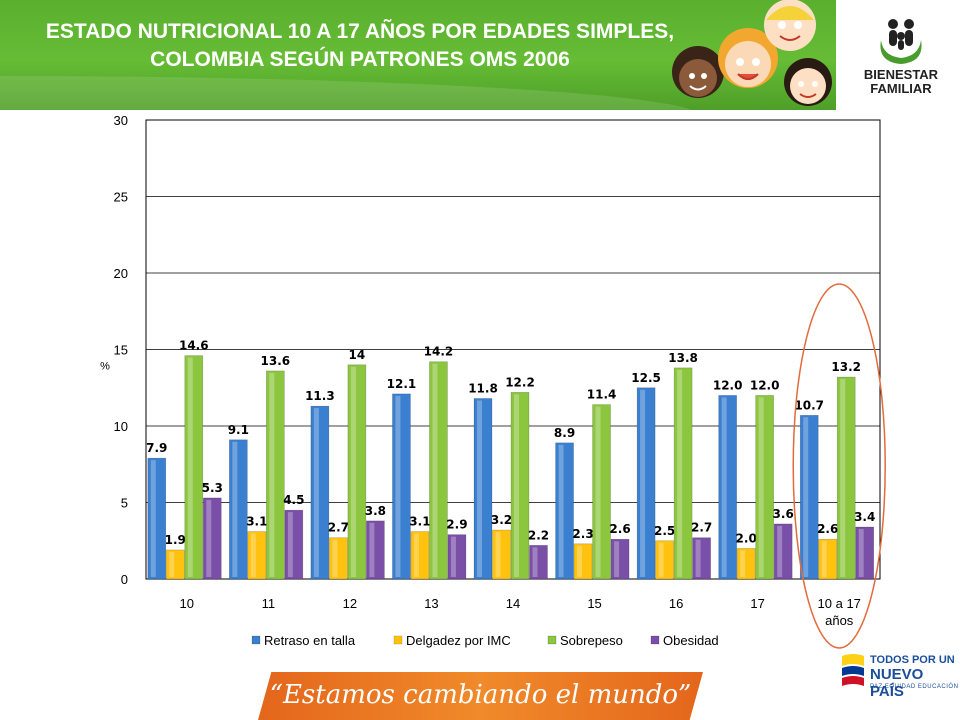 The width and height of the screenshot is (960, 720). What do you see at coordinates (121, 350) in the screenshot?
I see `y-tick-label: 15` at bounding box center [121, 350].